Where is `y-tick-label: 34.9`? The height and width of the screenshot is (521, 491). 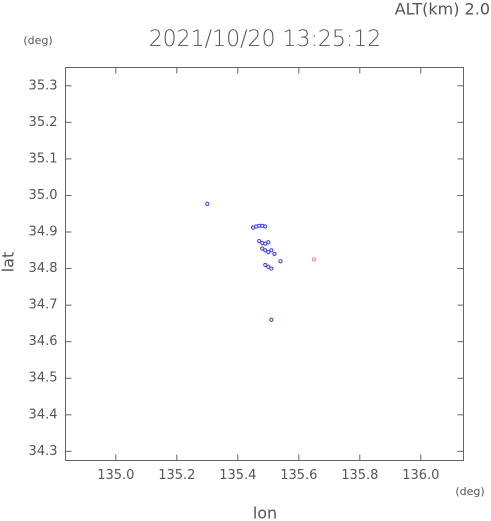
y-tick-label: 34.9 is located at coordinates (43, 232).